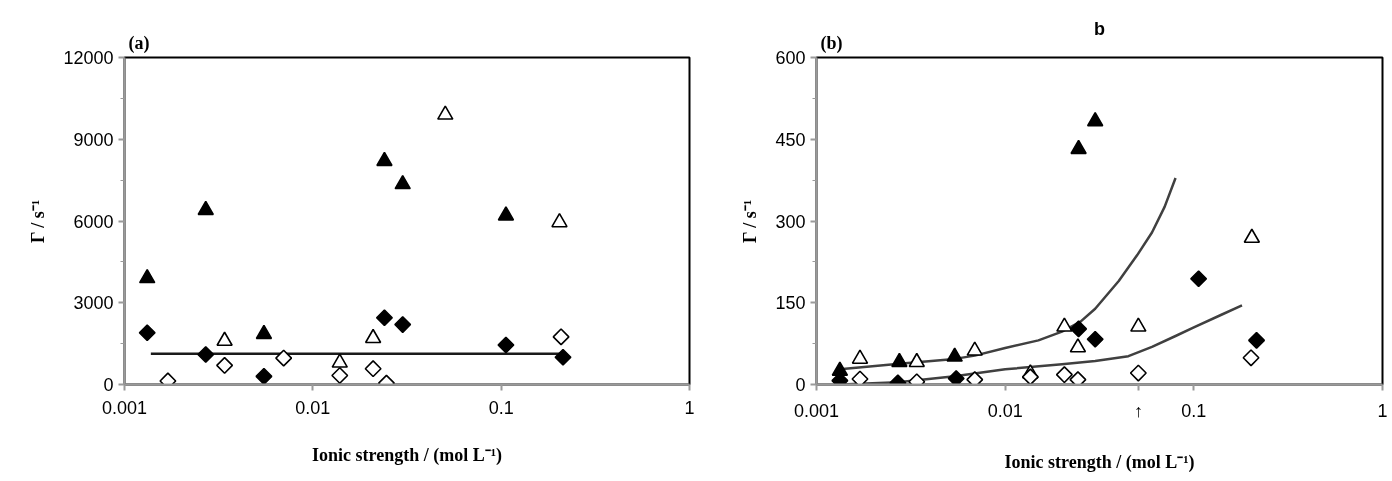 The image size is (1392, 481). I want to click on text: (b), so click(831, 43).